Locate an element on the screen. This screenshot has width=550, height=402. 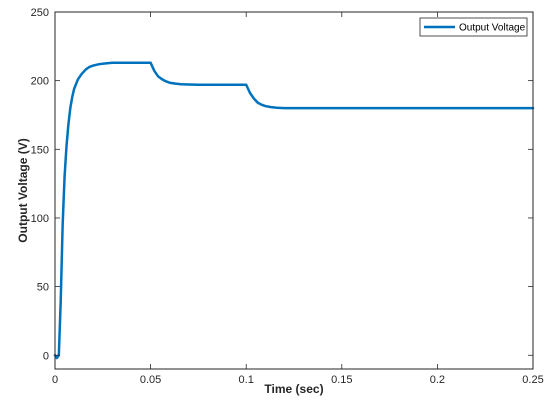
x-tick-label: 0.05 is located at coordinates (150, 380).